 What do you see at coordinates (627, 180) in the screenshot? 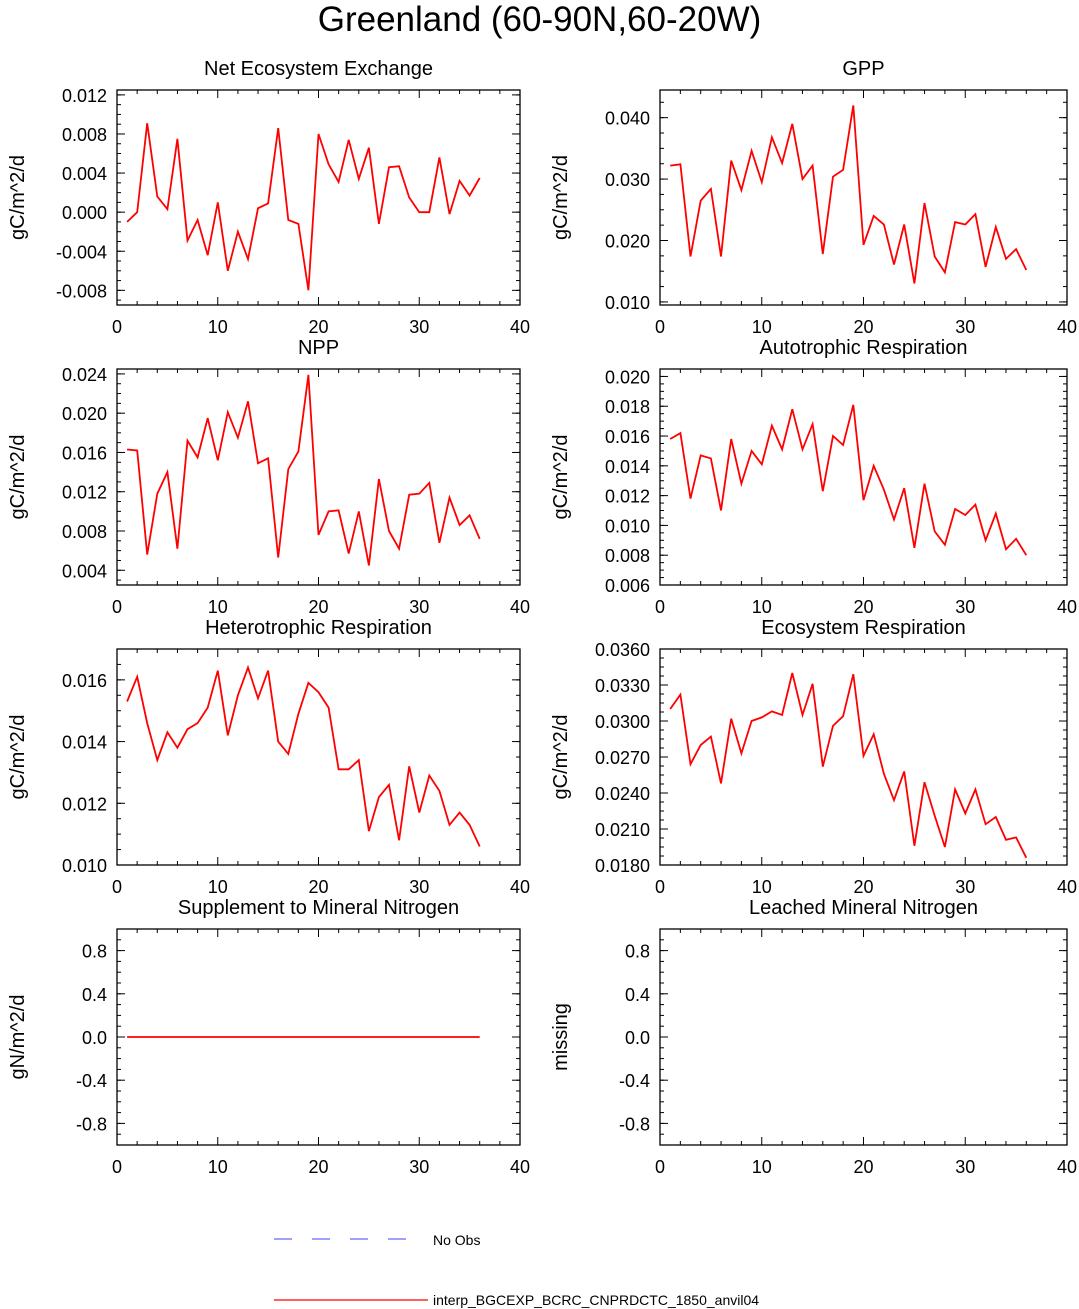
I see `y-tick-label: 0.030` at bounding box center [627, 180].